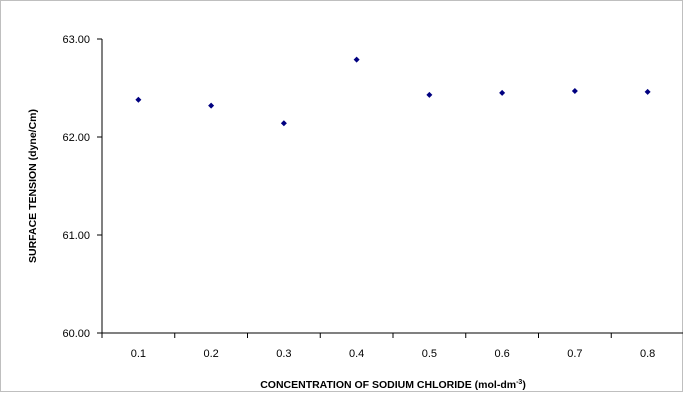 The width and height of the screenshot is (683, 393). Describe the element at coordinates (378, 346) in the screenshot. I see `x-axis-ticks: 0.1 0.2 0.3 0.4 0.5 0.6 0.7 0.8` at that location.